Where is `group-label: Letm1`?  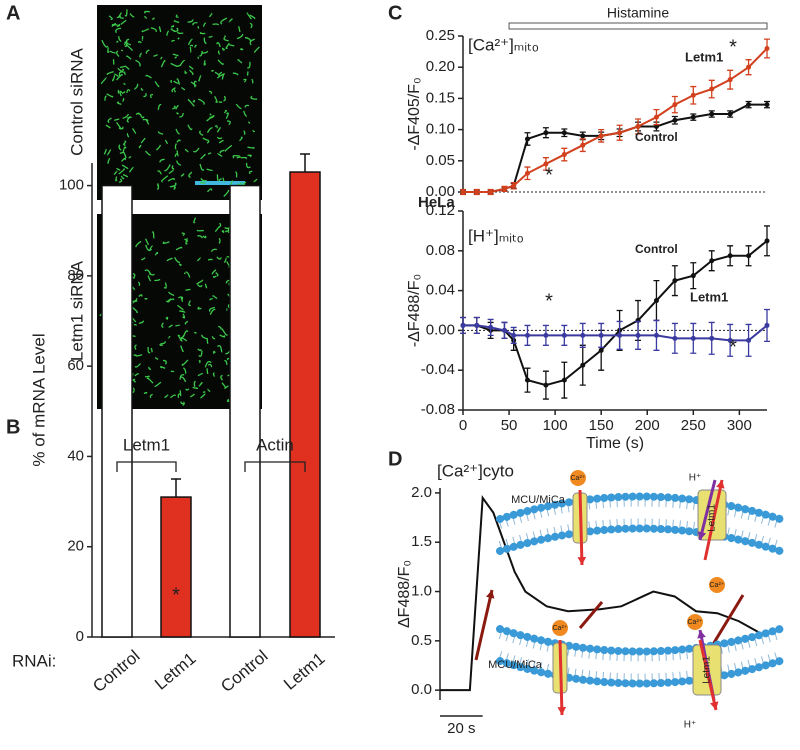
group-label: Letm1 is located at coordinates (146, 444).